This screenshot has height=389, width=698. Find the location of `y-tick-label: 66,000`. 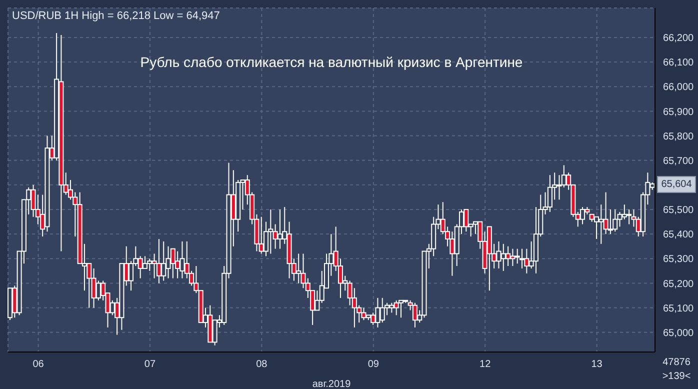

y-tick-label: 66,000 is located at coordinates (678, 88).